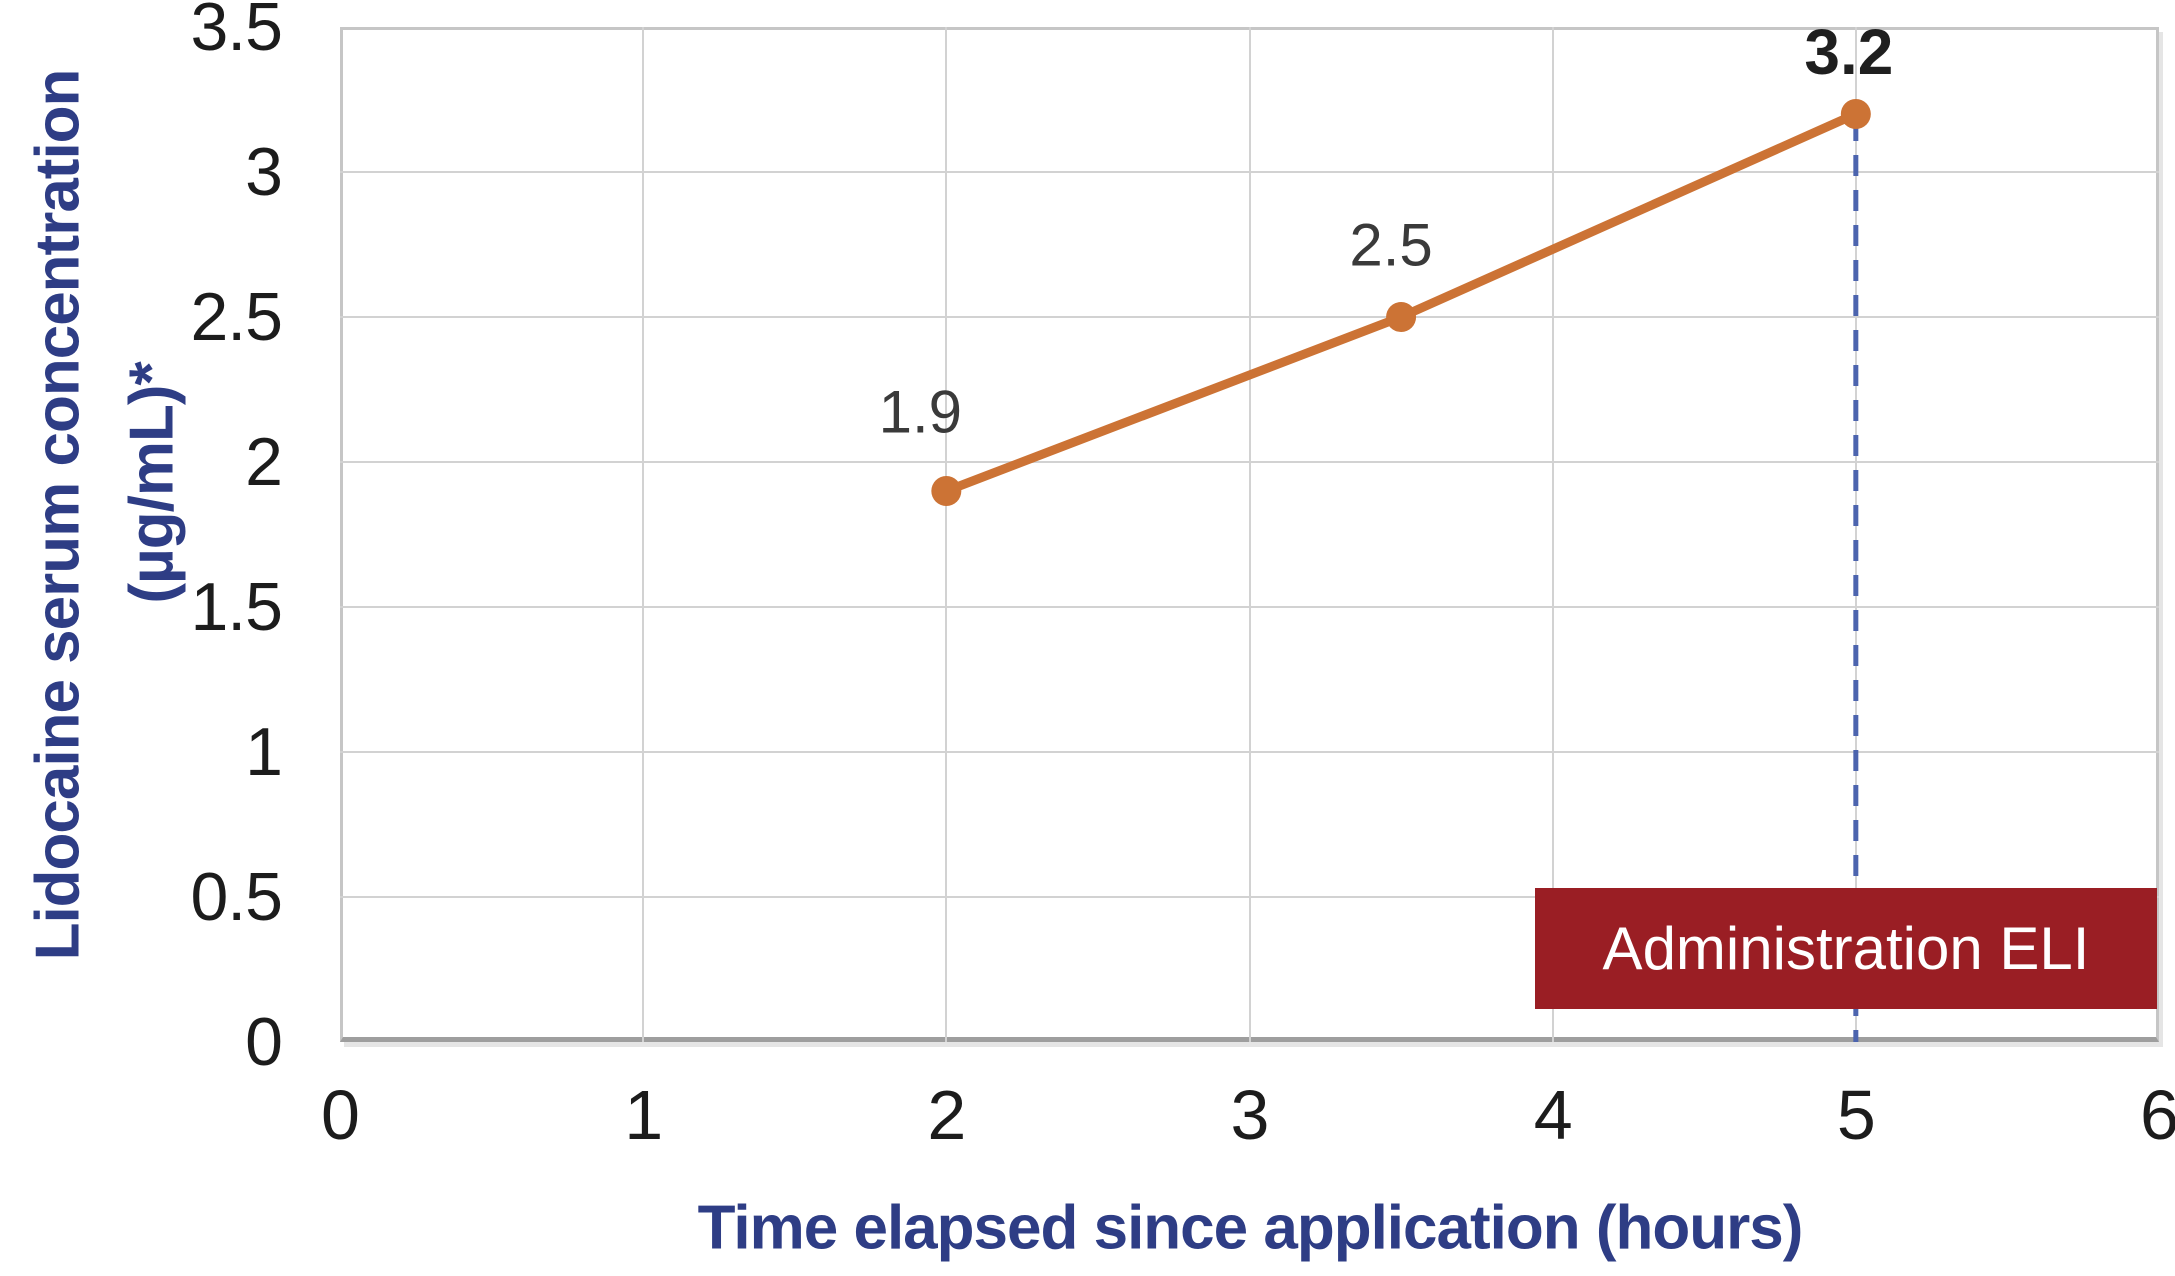 The height and width of the screenshot is (1276, 2175). Describe the element at coordinates (340, 1115) in the screenshot. I see `x-tick-label: 0` at that location.